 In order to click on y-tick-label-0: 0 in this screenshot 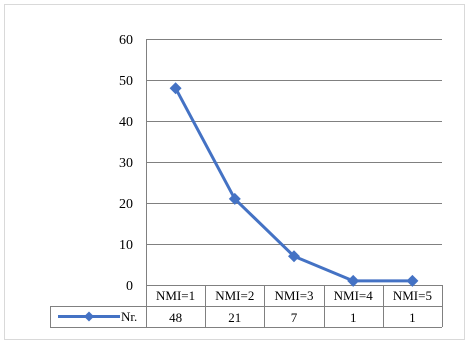, I will do `click(129, 286)`.